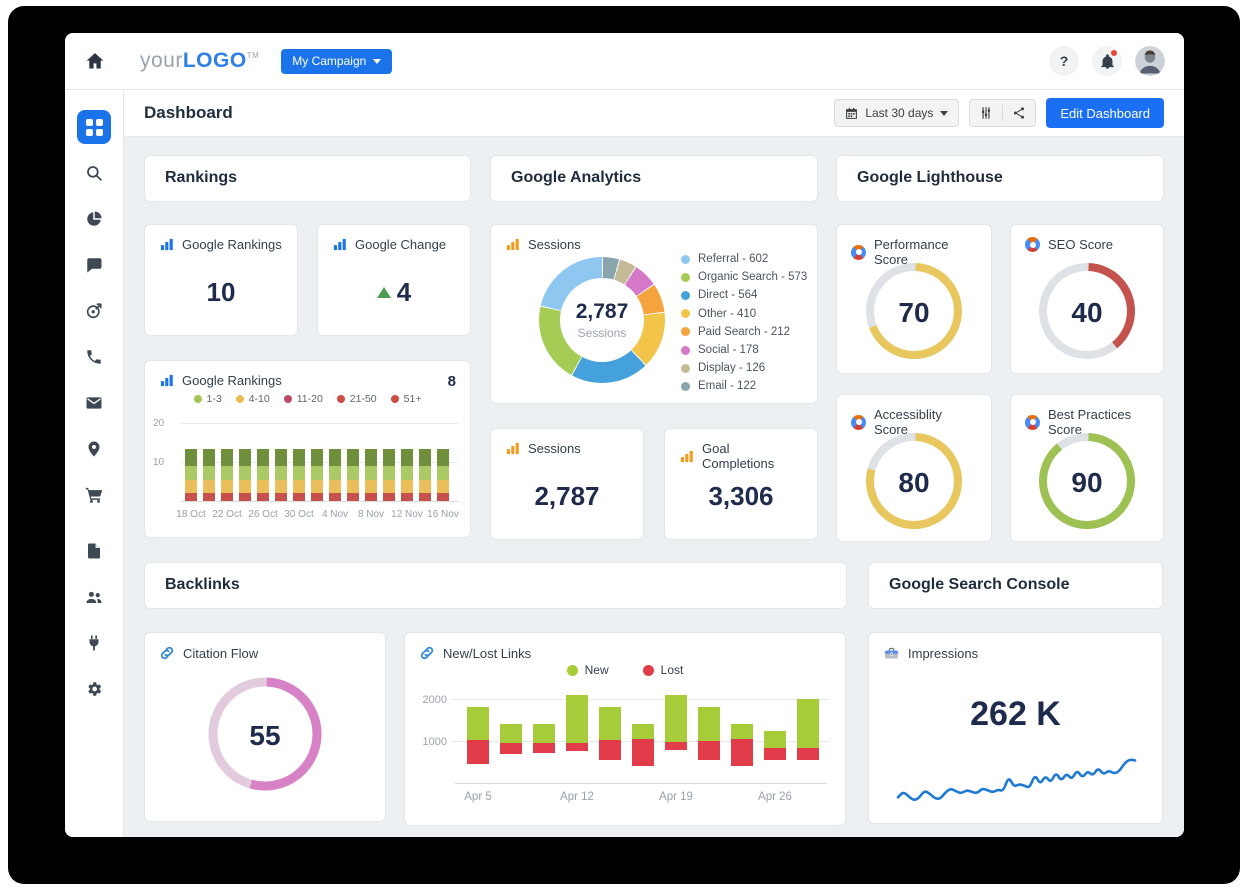 The image size is (1248, 892). I want to click on section-title: Google Analytics, so click(576, 177).